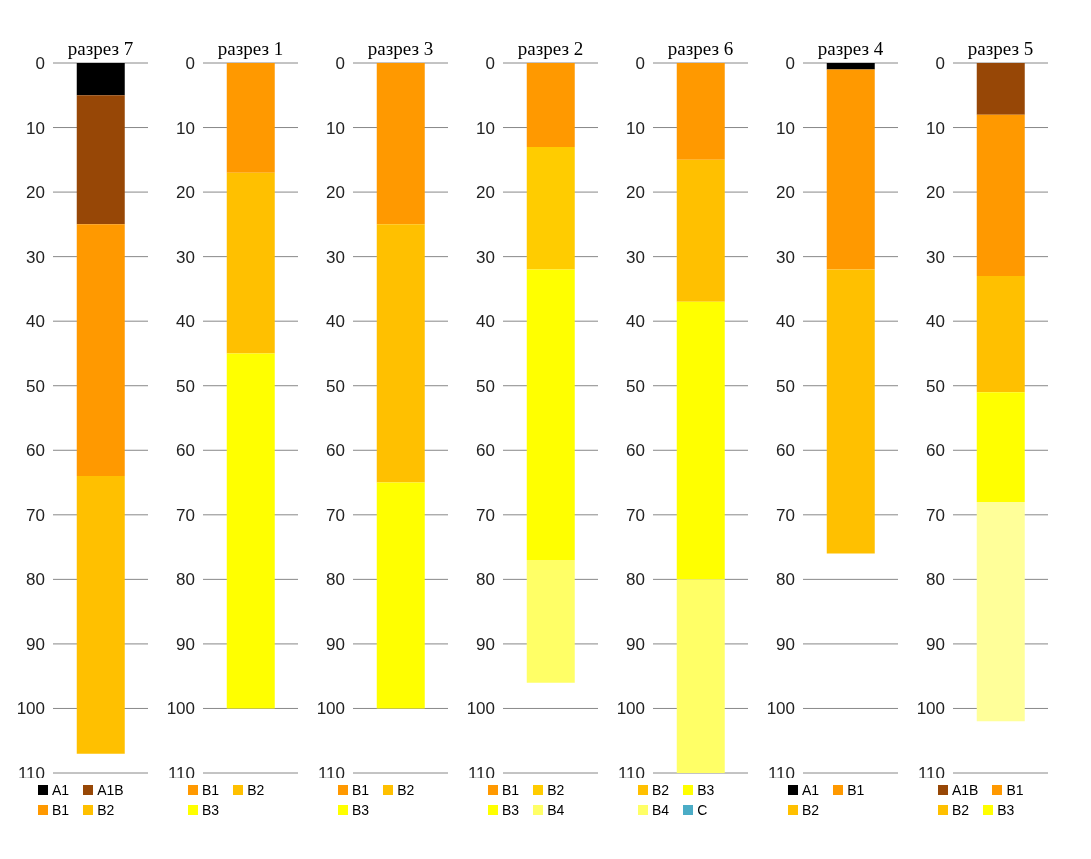  What do you see at coordinates (400, 48) in the screenshot?
I see `x-tick-label: разрез 3` at bounding box center [400, 48].